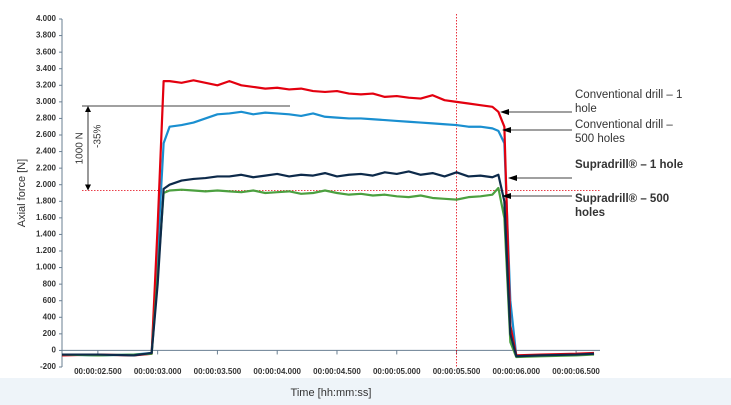 The height and width of the screenshot is (405, 731). I want to click on x-tick-label: 00:00:05.500, so click(457, 371).